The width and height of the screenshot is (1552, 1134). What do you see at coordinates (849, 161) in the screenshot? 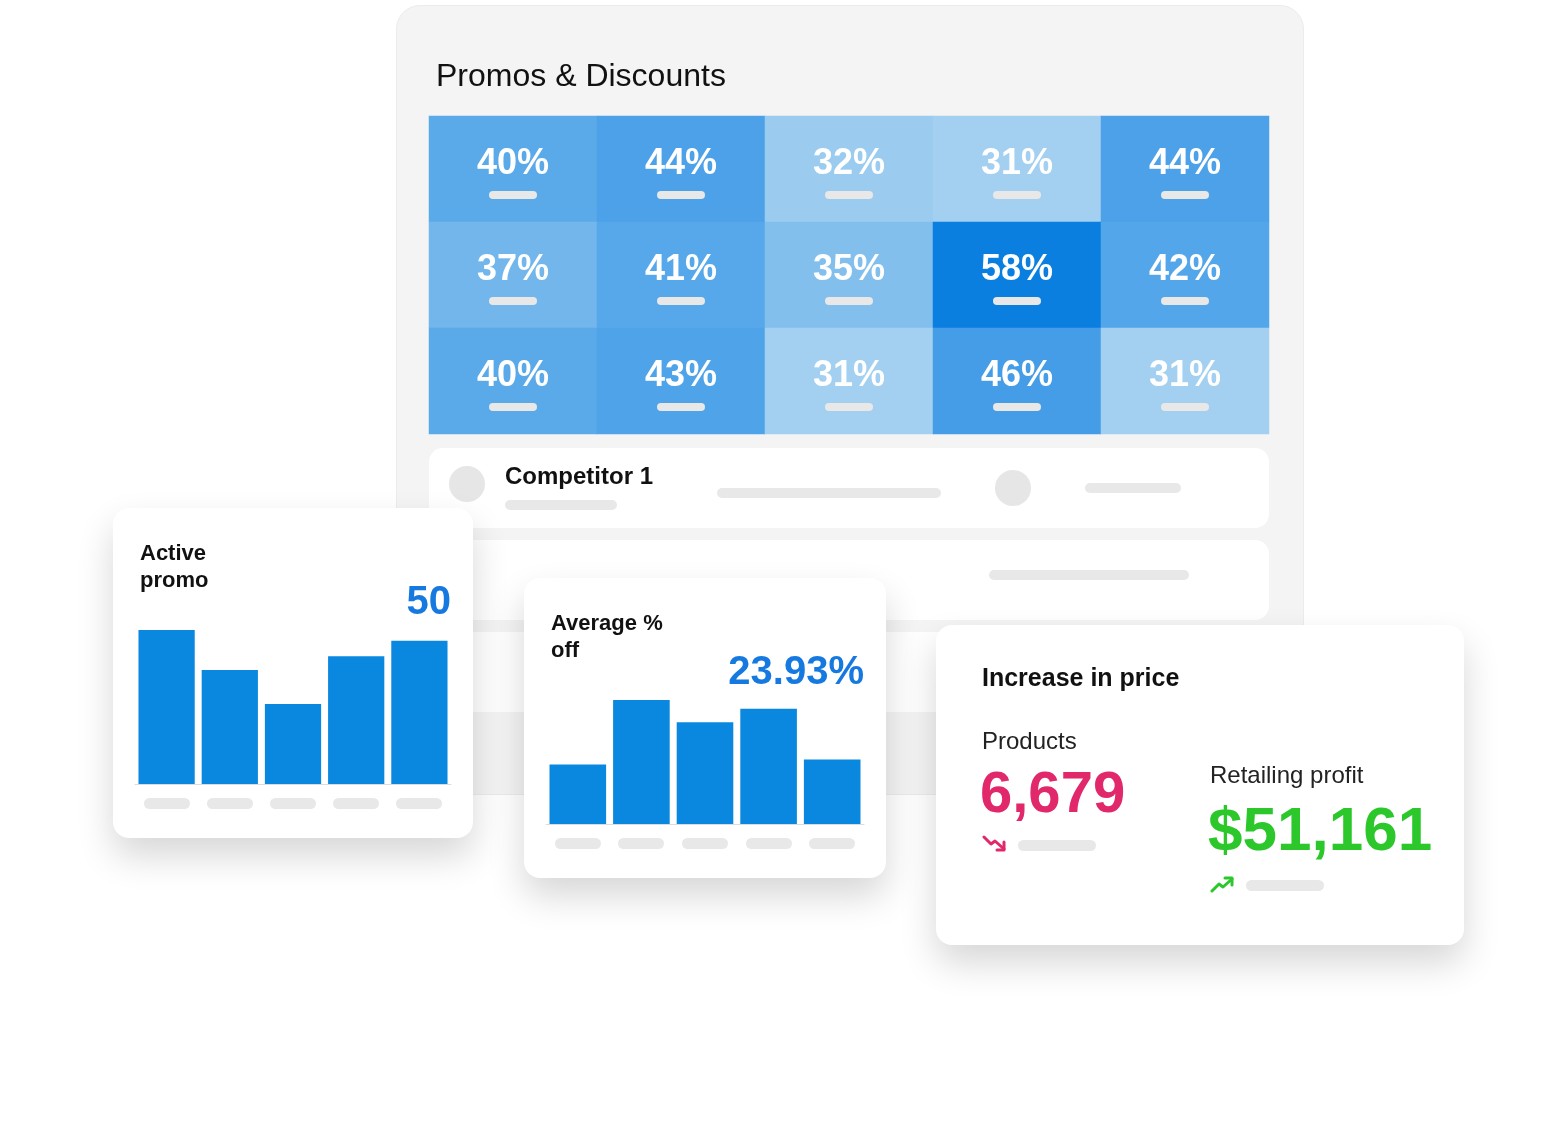
I see `data-label: 32%` at bounding box center [849, 161].